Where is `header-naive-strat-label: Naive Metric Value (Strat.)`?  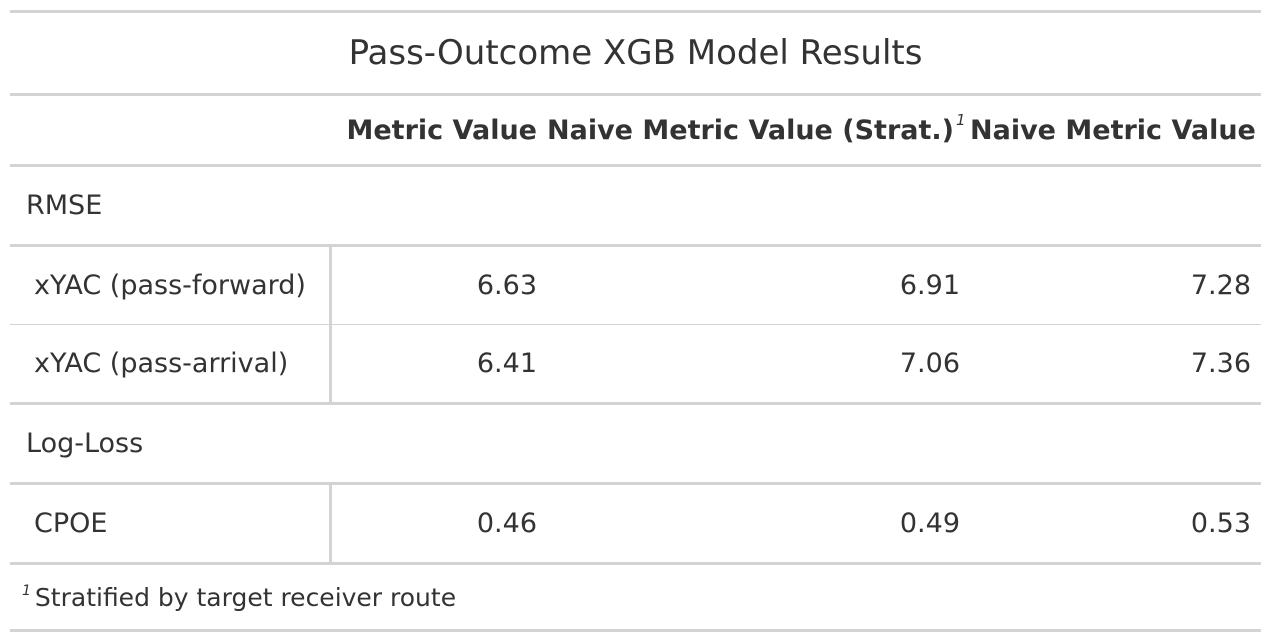 header-naive-strat-label: Naive Metric Value (Strat.) is located at coordinates (751, 130).